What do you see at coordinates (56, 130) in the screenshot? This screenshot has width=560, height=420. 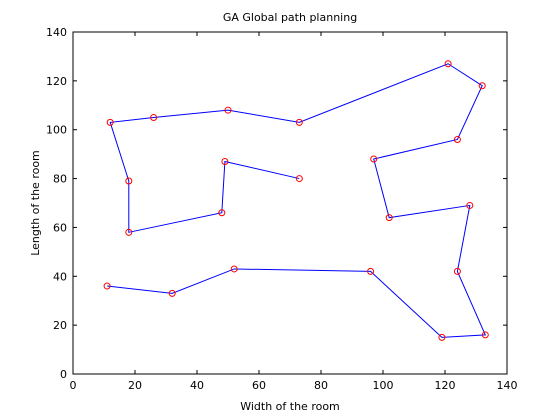 I see `y-tick-label: 100` at bounding box center [56, 130].